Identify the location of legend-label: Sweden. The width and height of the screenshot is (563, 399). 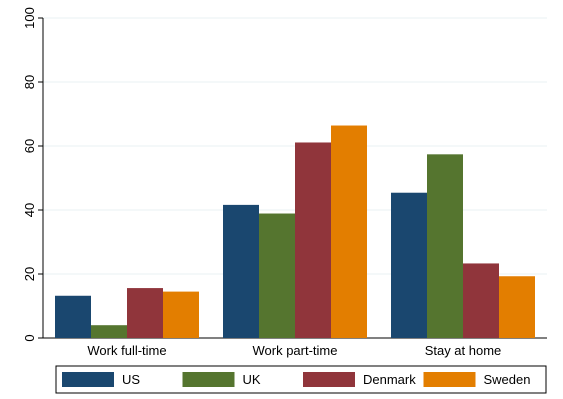
(507, 379).